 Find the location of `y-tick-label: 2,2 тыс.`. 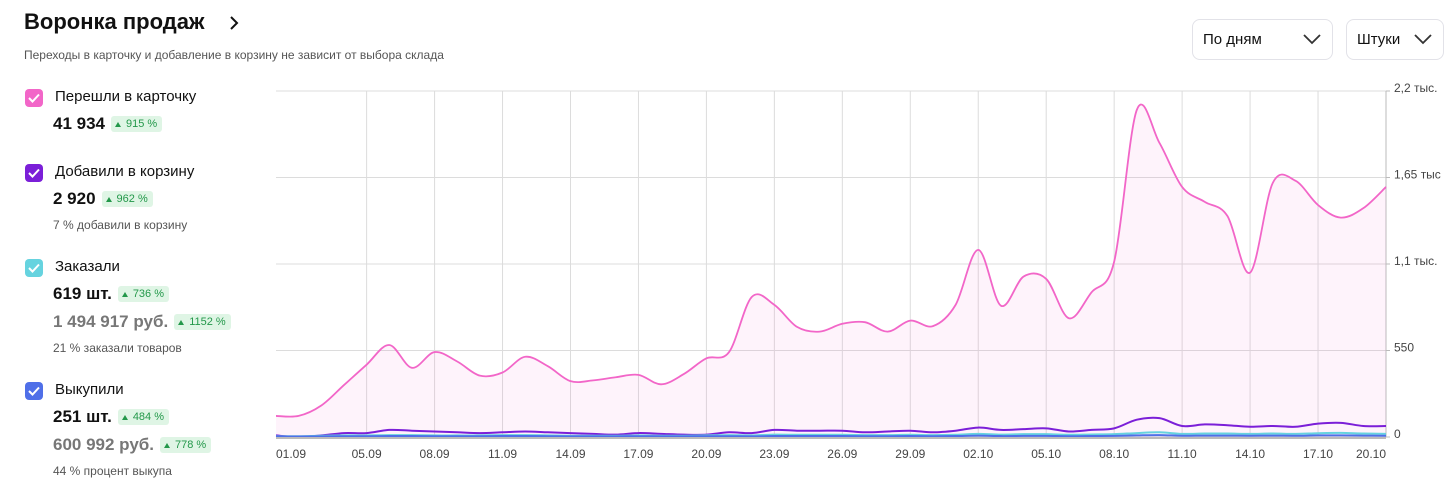

y-tick-label: 2,2 тыс. is located at coordinates (1415, 88).